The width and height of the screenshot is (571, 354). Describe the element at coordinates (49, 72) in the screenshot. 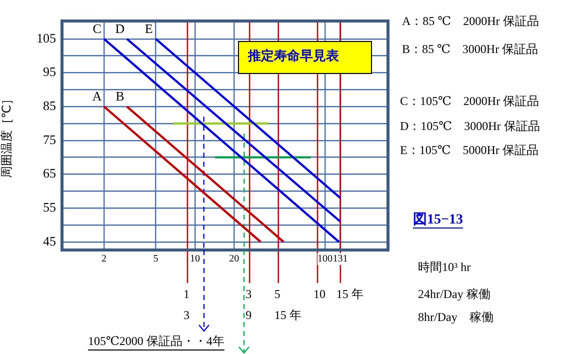

I see `y-tick-label: 95` at that location.